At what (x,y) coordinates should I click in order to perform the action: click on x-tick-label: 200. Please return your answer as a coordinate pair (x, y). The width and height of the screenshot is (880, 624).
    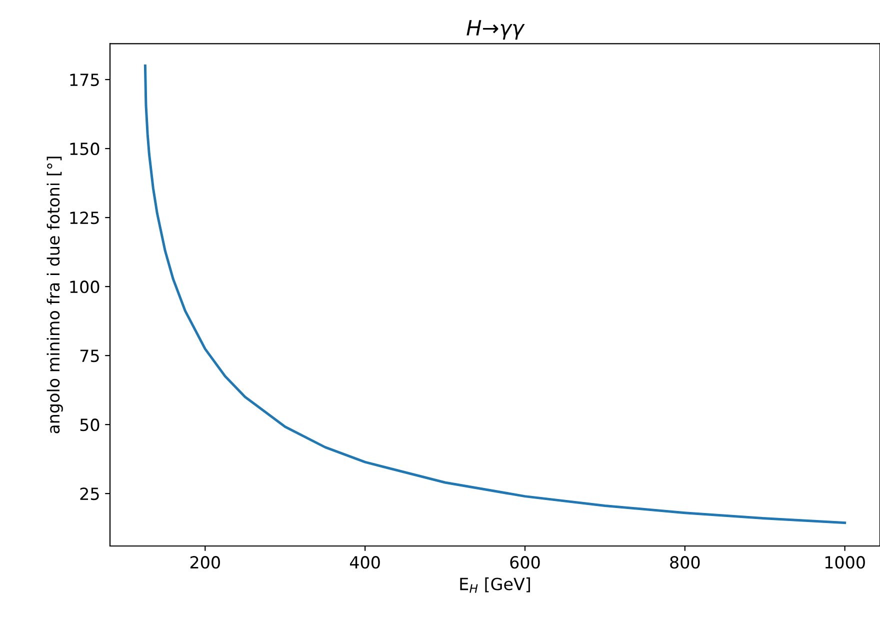
    Looking at the image, I should click on (205, 562).